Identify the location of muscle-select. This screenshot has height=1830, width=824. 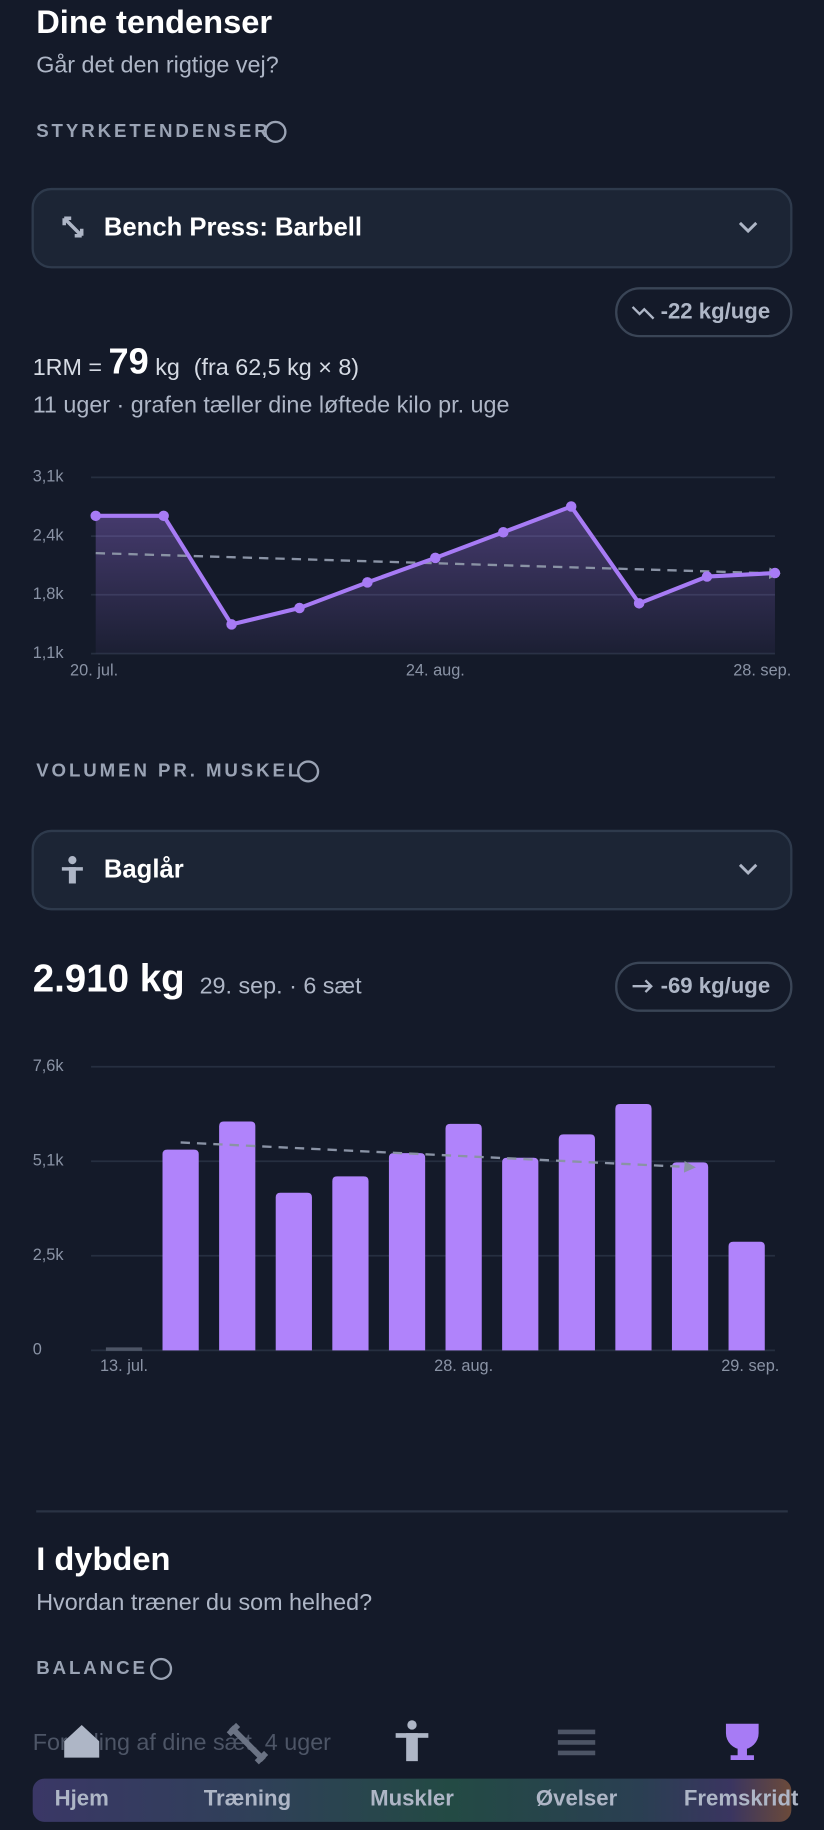
(412, 870).